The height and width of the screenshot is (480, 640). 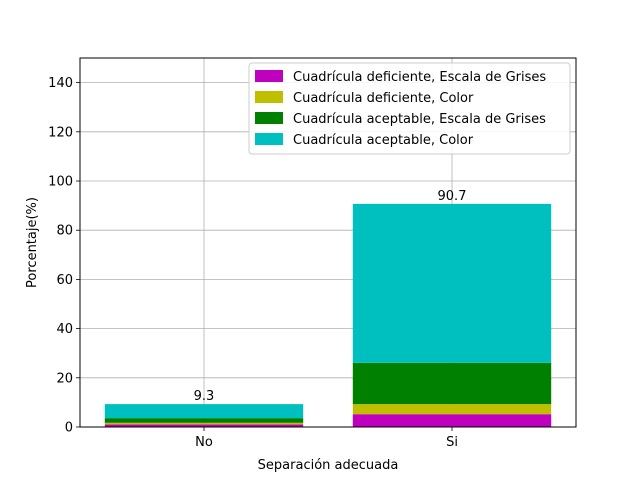 What do you see at coordinates (60, 132) in the screenshot?
I see `y-tick-label: 120` at bounding box center [60, 132].